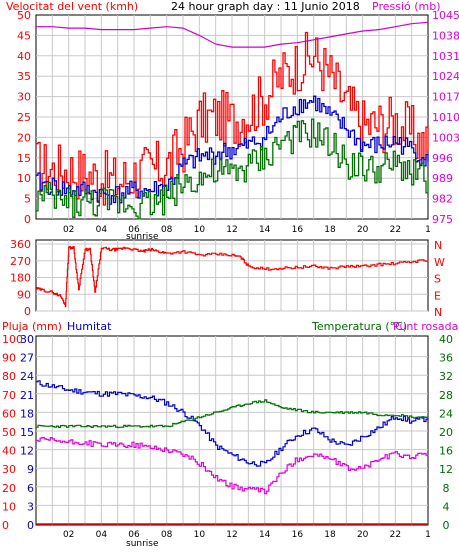  Describe the element at coordinates (89, 326) in the screenshot. I see `humidity-title: Humitat` at that location.